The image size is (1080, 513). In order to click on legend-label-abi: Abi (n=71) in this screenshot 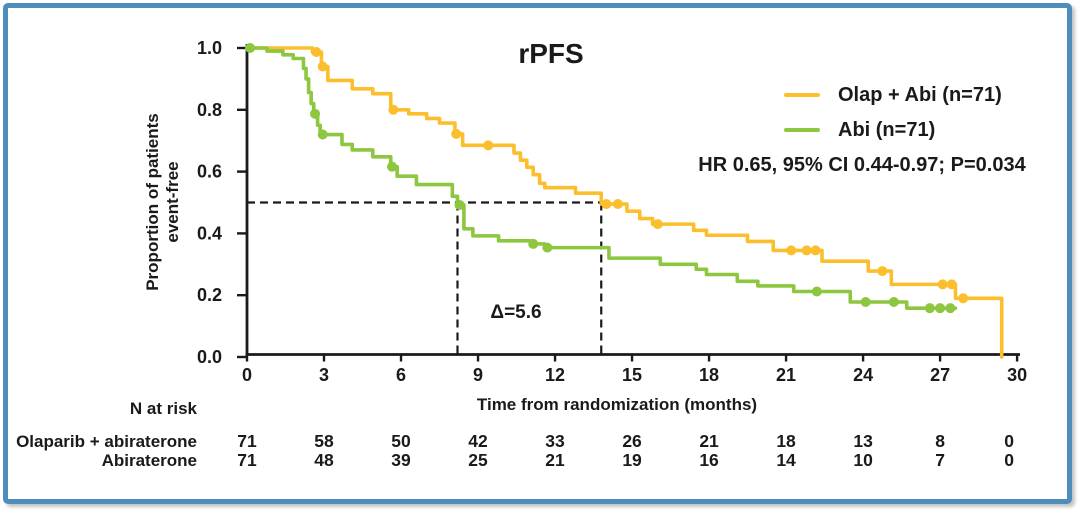, I will do `click(886, 130)`.